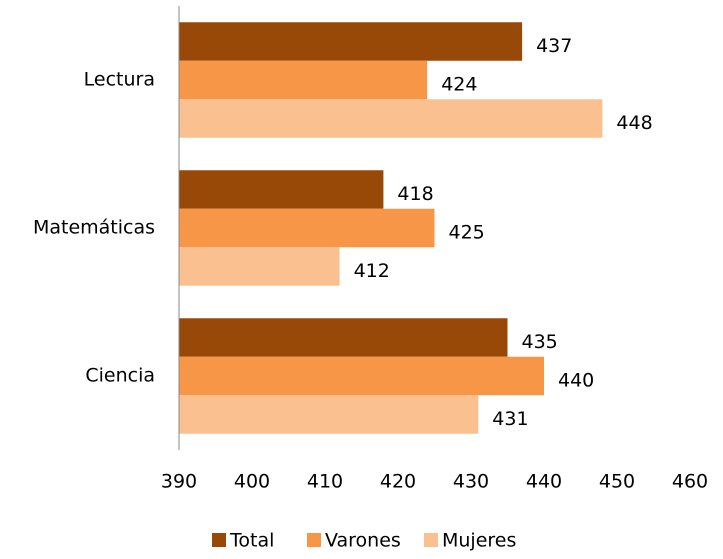  Describe the element at coordinates (617, 482) in the screenshot. I see `x-tick-label: 450` at that location.